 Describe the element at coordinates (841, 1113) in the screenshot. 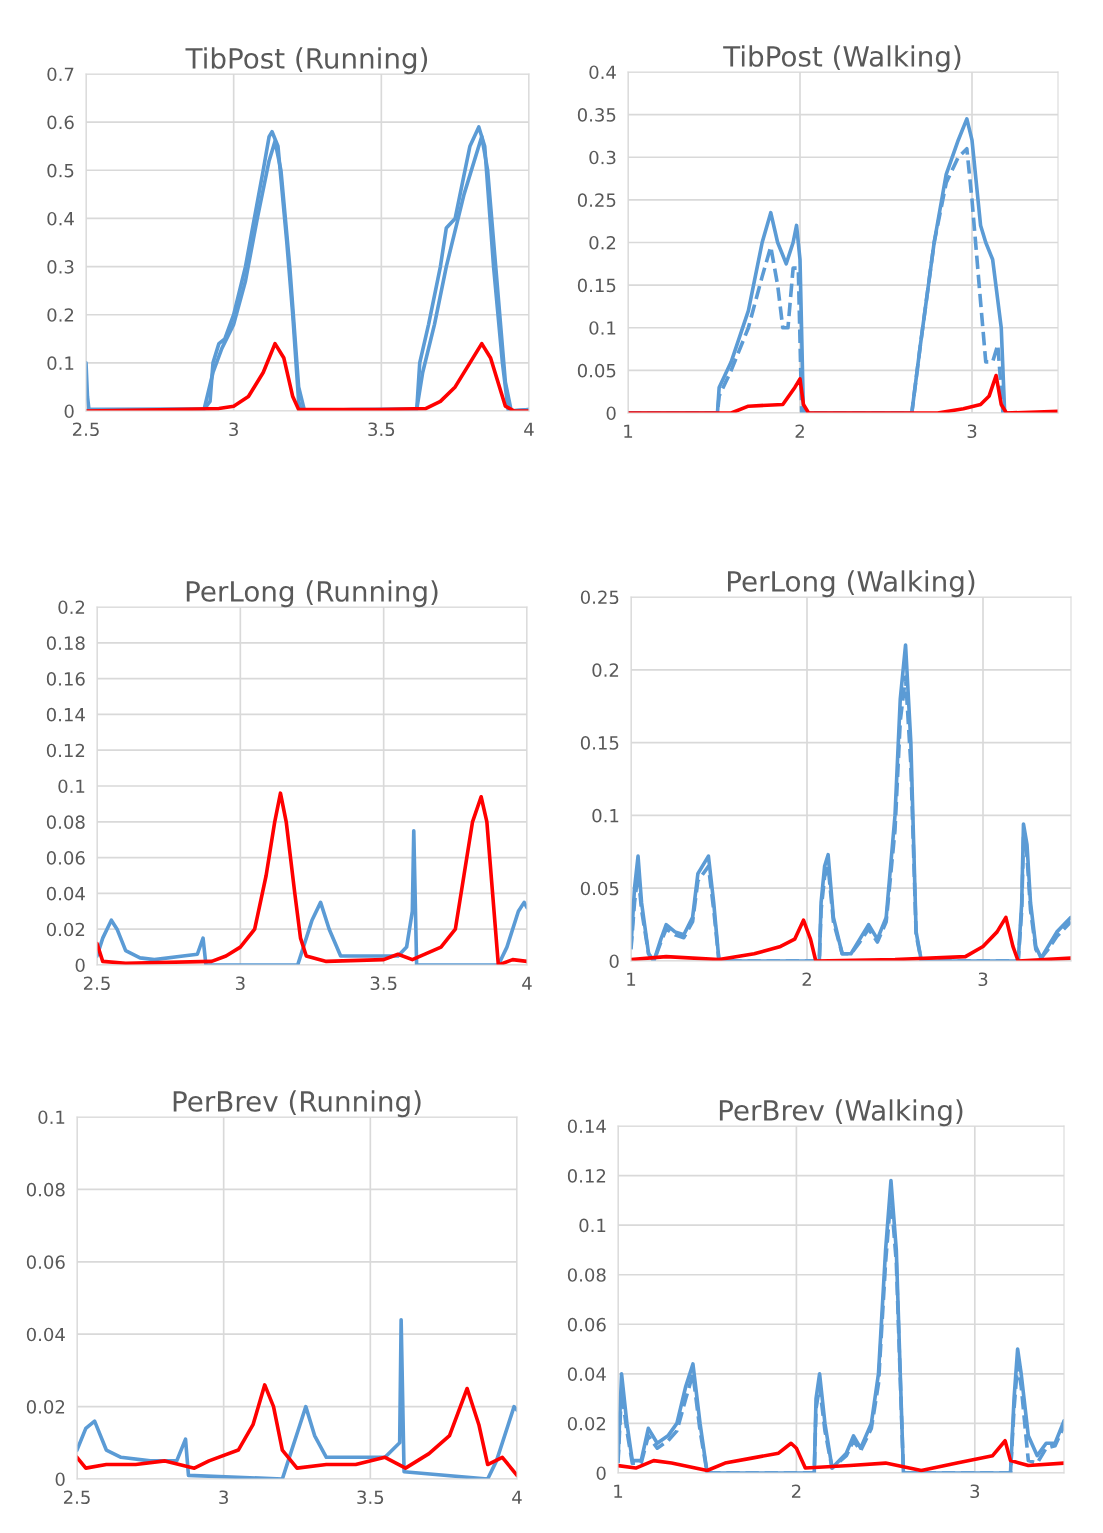

I see `chart-title: PerBrev (Walking)` at that location.